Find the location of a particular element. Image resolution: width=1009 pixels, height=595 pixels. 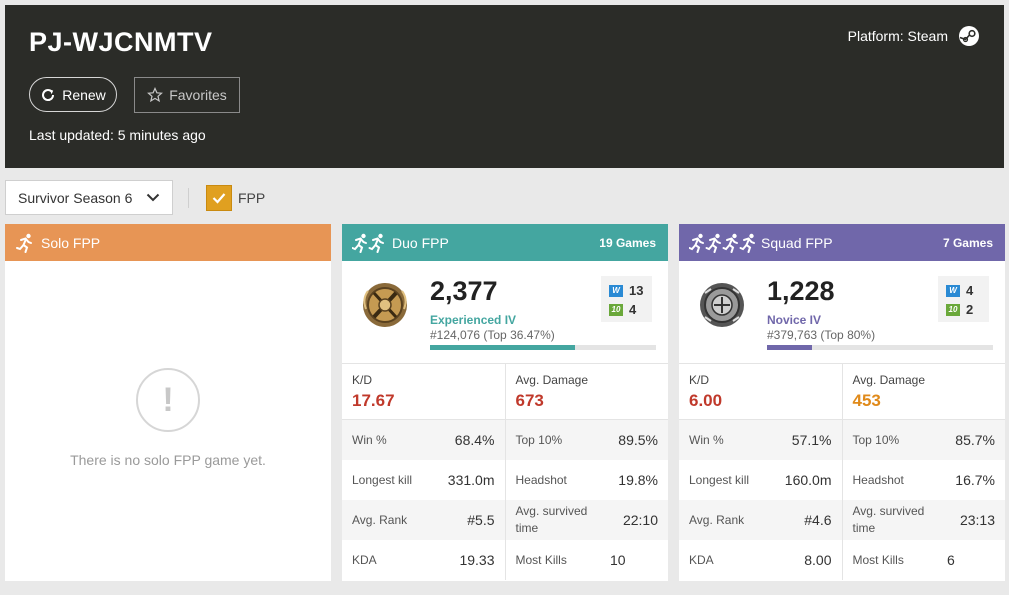

duo-top10-row: 10 4 is located at coordinates (630, 309).